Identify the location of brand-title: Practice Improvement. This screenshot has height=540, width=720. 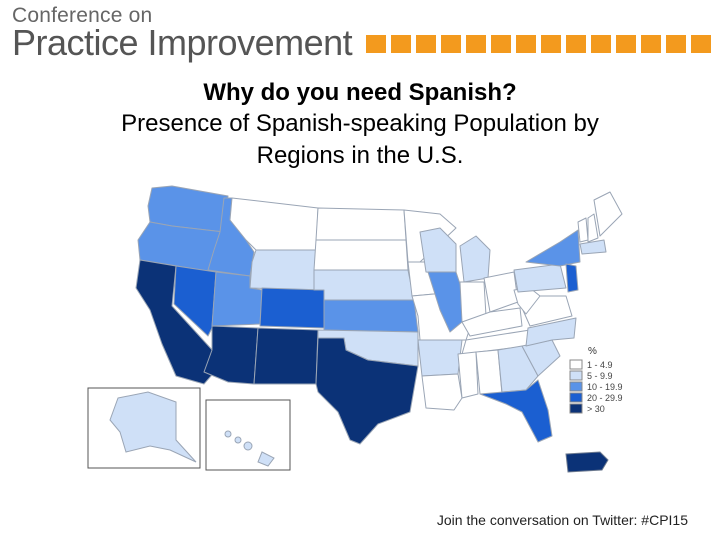
(182, 42).